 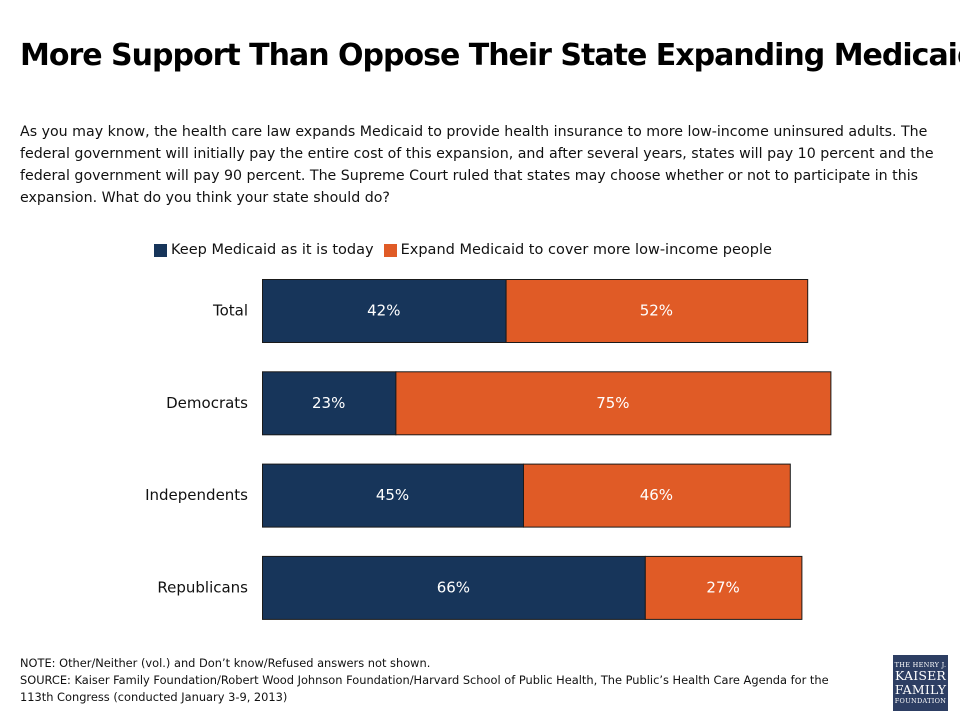 I want to click on bar-expand-democrats, so click(x=613, y=403).